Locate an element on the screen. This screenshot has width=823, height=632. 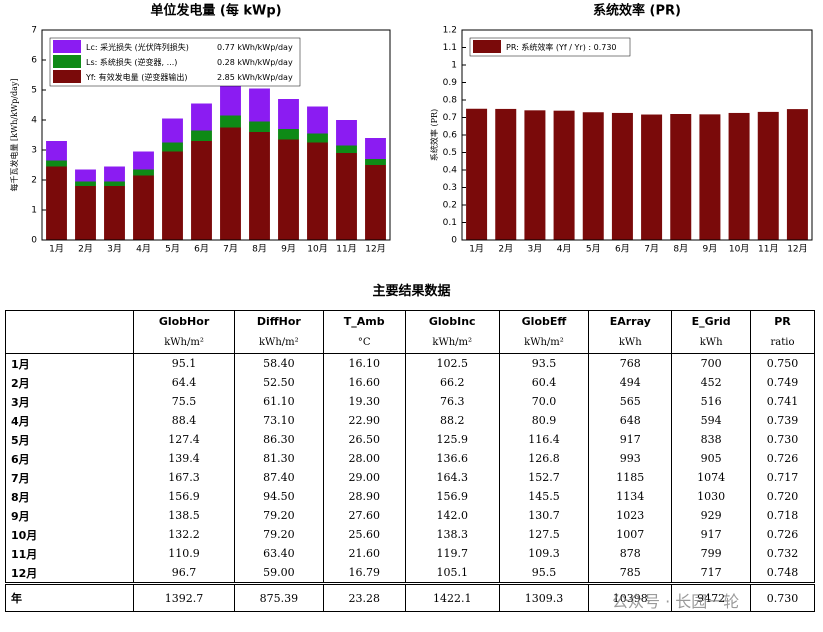
table-cell: 80.9 is located at coordinates (544, 420).